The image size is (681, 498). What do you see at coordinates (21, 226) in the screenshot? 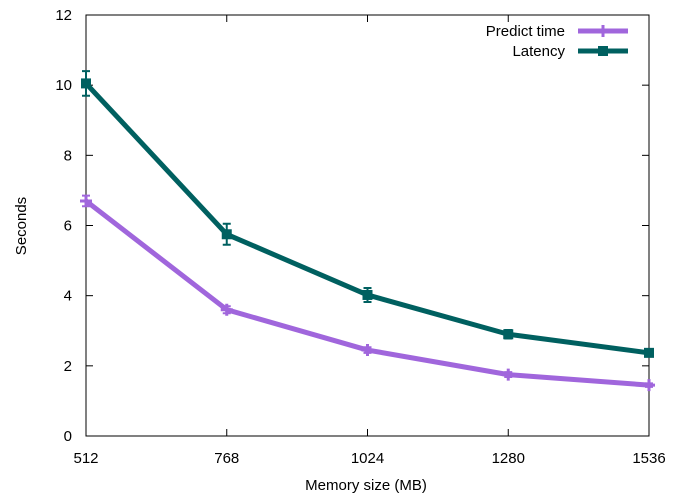
I see `y-axis-label: Seconds` at bounding box center [21, 226].